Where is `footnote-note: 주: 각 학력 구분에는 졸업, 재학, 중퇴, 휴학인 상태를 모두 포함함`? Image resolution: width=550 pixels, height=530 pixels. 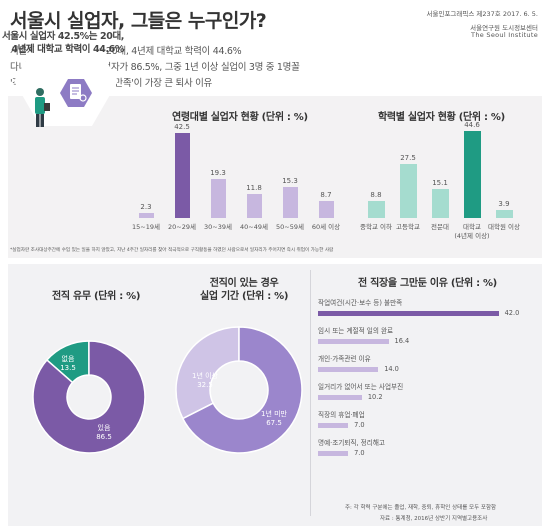 footnote-note: 주: 각 학력 구분에는 졸업, 재학, 중퇴, 휴학인 상태를 모두 포함함 is located at coordinates (421, 508).